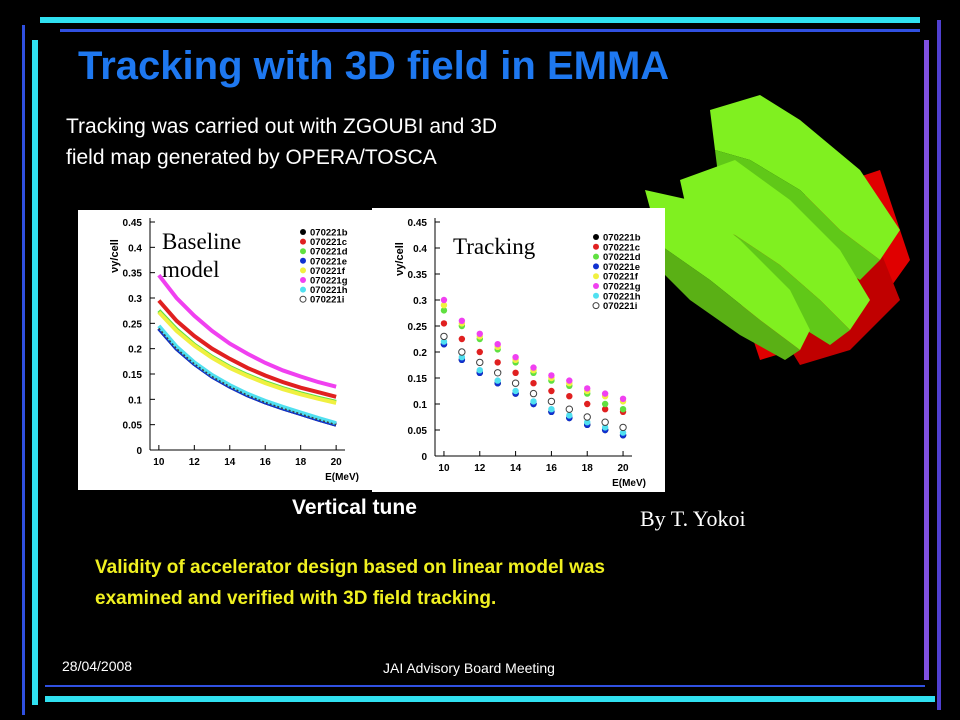 The width and height of the screenshot is (960, 720). Describe the element at coordinates (418, 431) in the screenshot. I see `y-tick-label: 0.05` at that location.